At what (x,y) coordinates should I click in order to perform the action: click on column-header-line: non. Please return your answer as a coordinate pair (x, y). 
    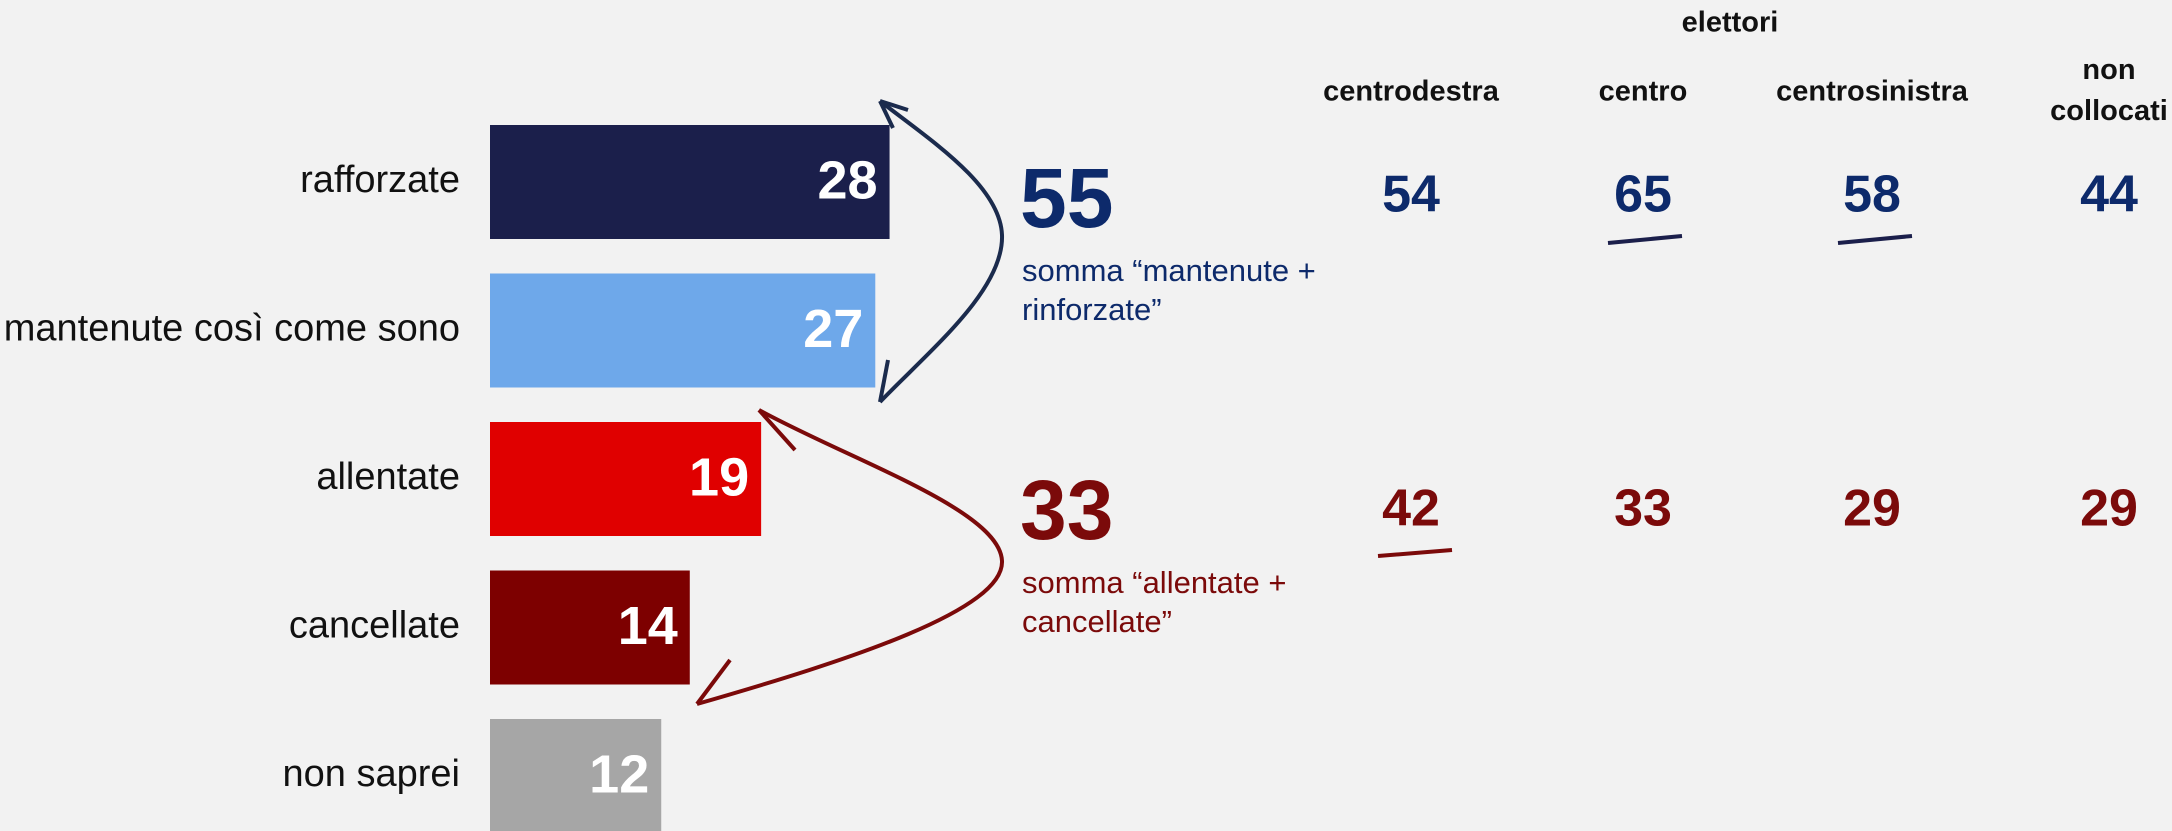
    Looking at the image, I should click on (2108, 70).